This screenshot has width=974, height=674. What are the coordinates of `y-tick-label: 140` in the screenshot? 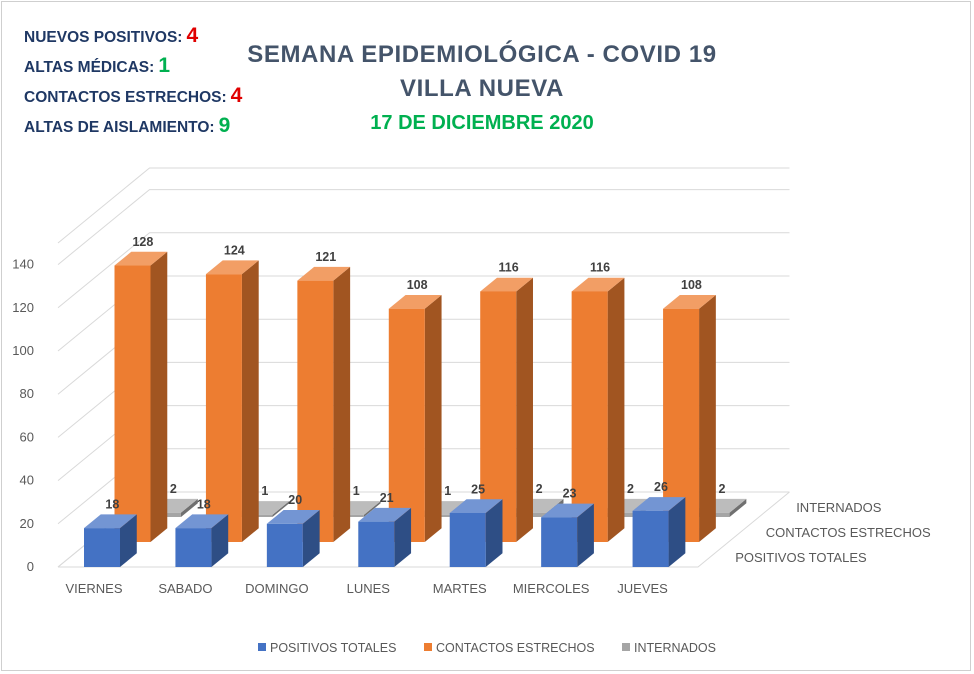 It's located at (23, 264).